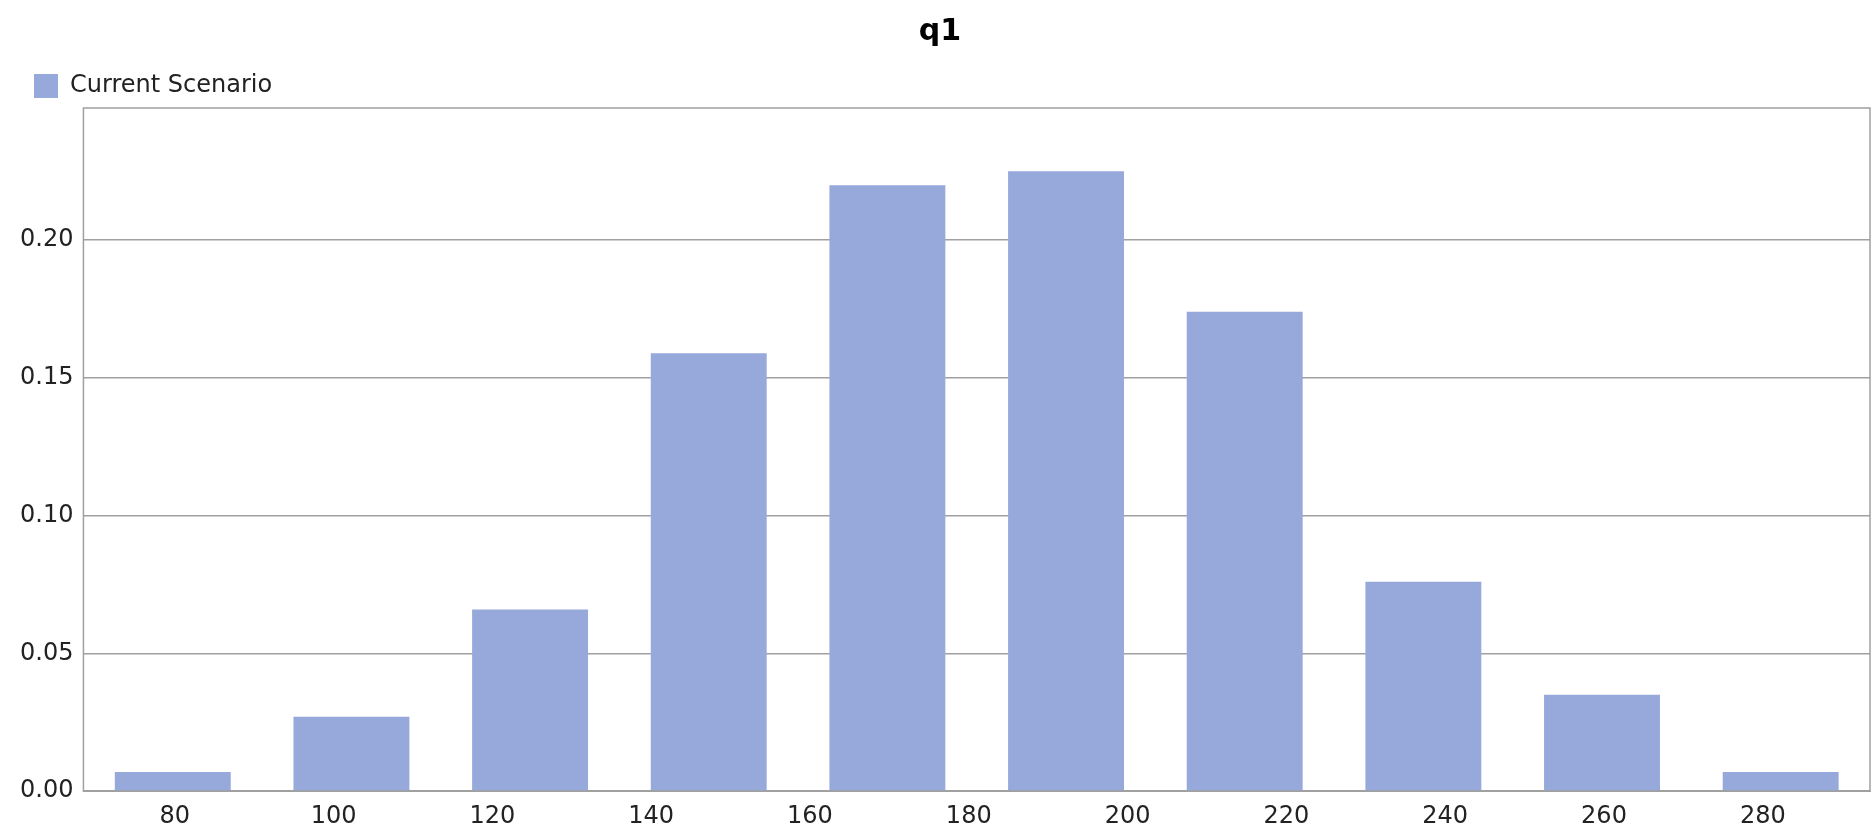  What do you see at coordinates (47, 376) in the screenshot?
I see `y-tick-label: 0.15` at bounding box center [47, 376].